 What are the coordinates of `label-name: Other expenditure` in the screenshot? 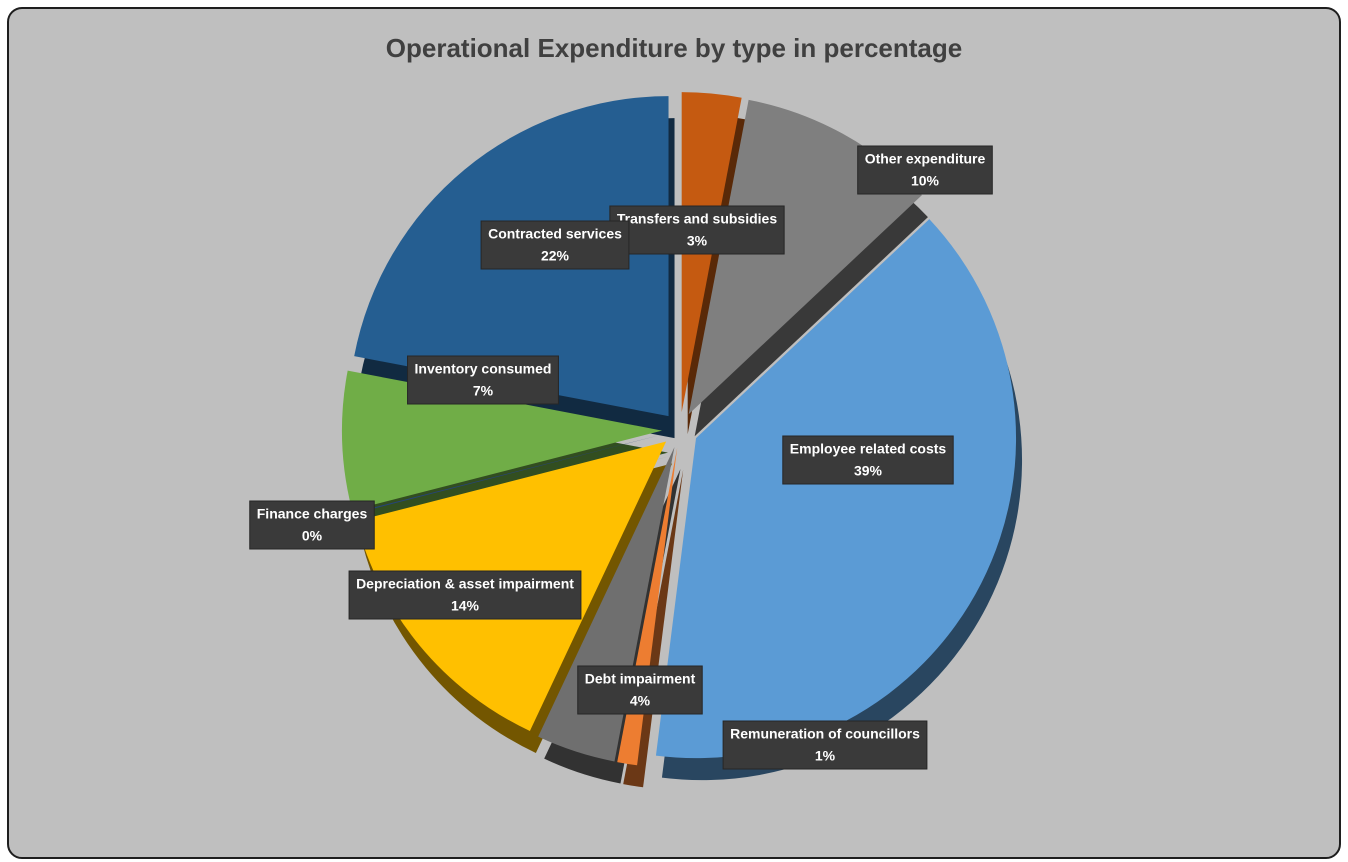 It's located at (925, 159).